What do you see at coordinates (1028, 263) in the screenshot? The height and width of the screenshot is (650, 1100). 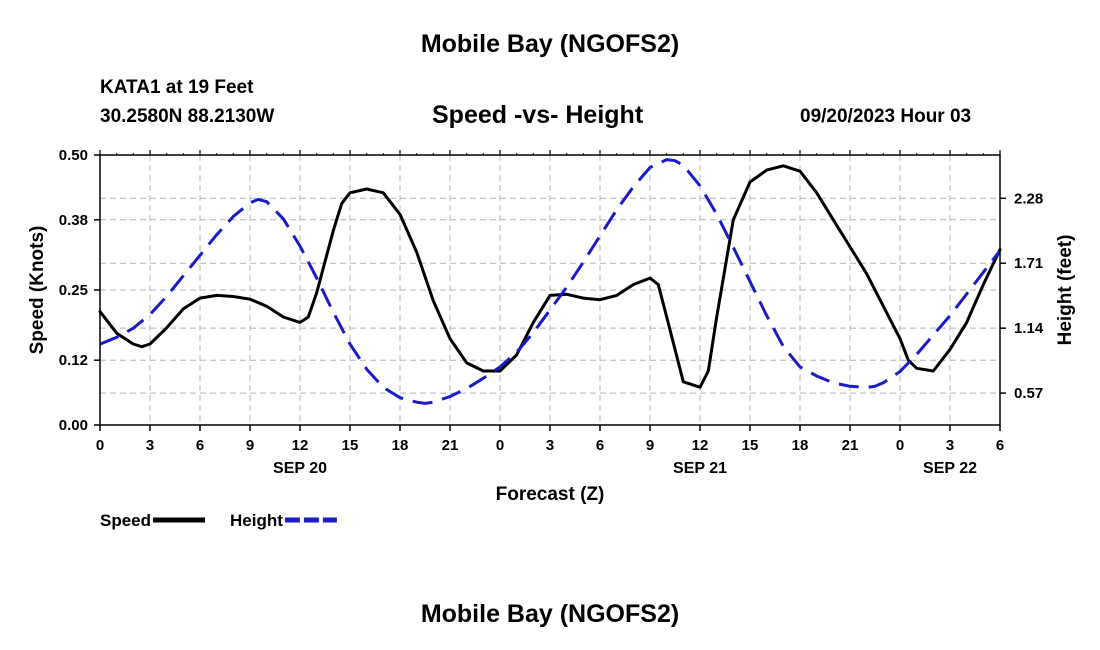 I see `y2-tick-label: 1.71` at bounding box center [1028, 263].